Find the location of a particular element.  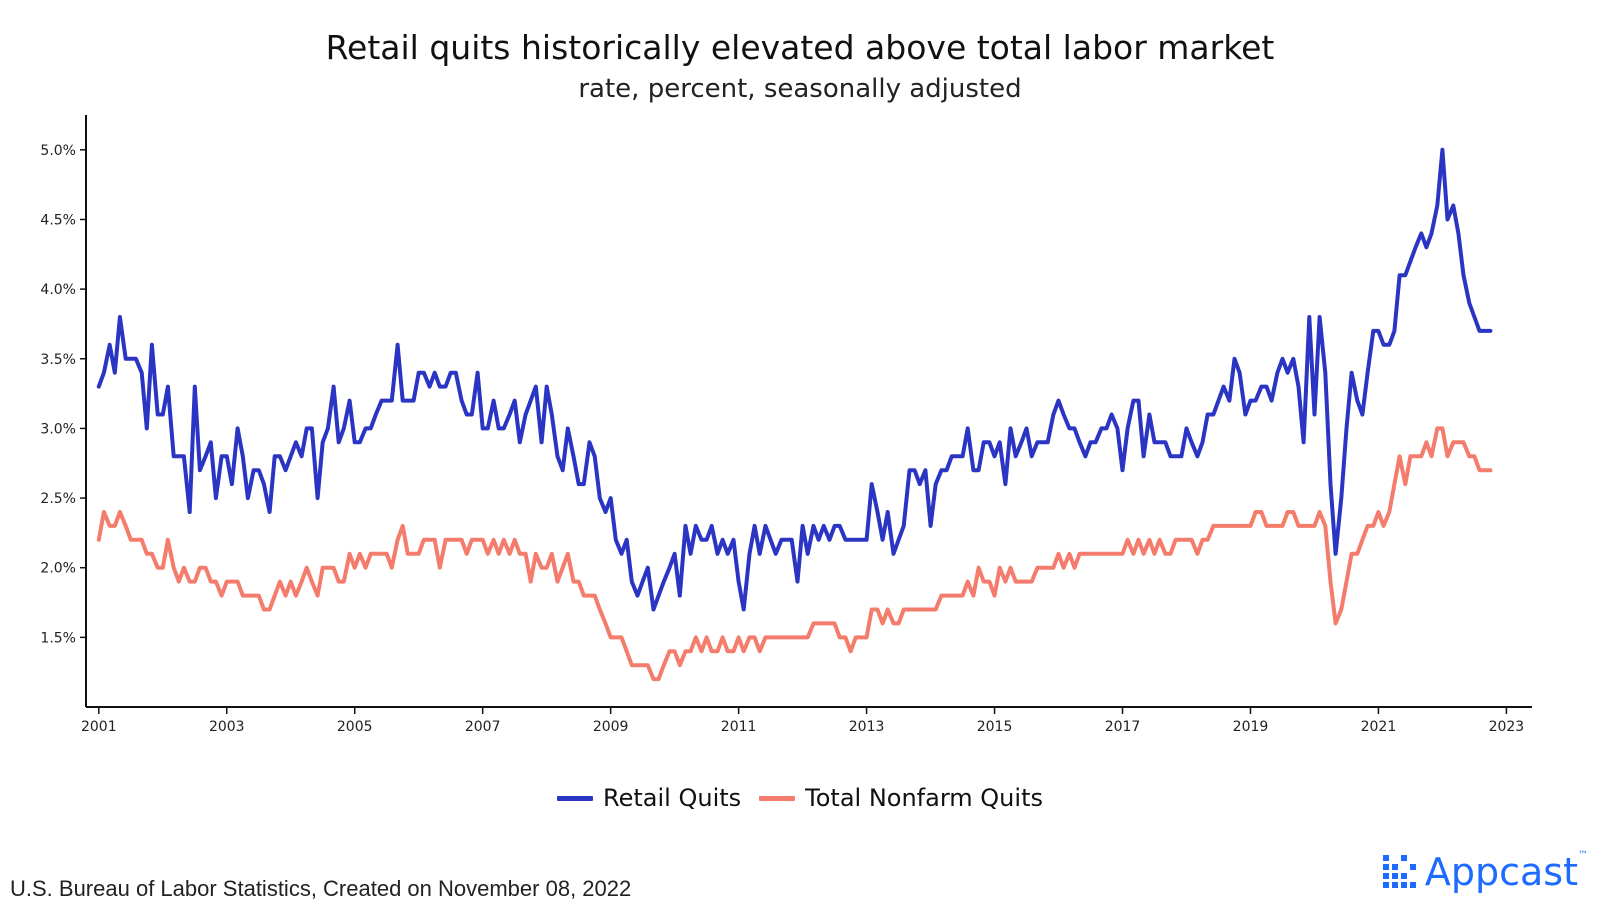

x-tick-label: 2023 is located at coordinates (1507, 727).